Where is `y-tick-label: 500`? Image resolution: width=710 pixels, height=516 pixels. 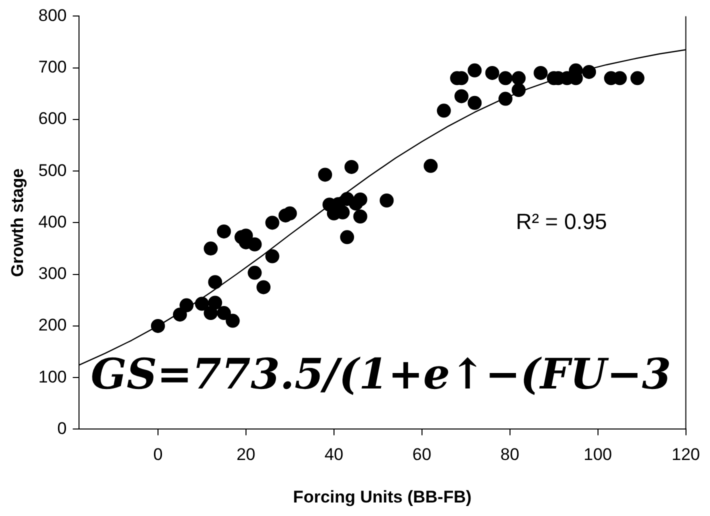 y-tick-label: 500 is located at coordinates (52, 170).